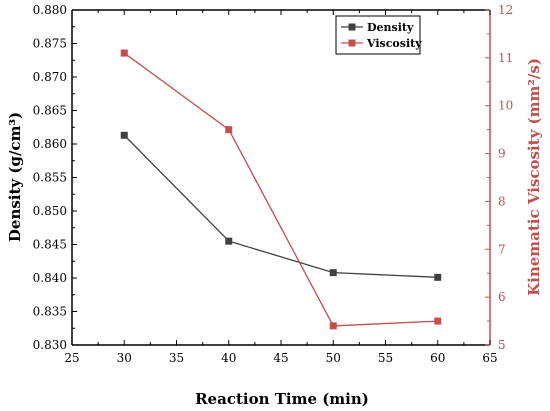 This screenshot has height=411, width=550. I want to click on x-tick-label: 45, so click(280, 358).